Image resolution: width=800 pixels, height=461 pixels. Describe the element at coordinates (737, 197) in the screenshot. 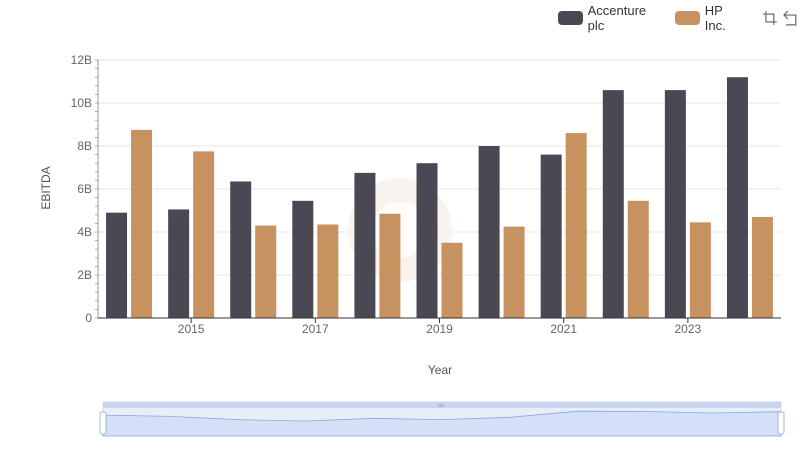

I see `bar-accenture-2024` at that location.